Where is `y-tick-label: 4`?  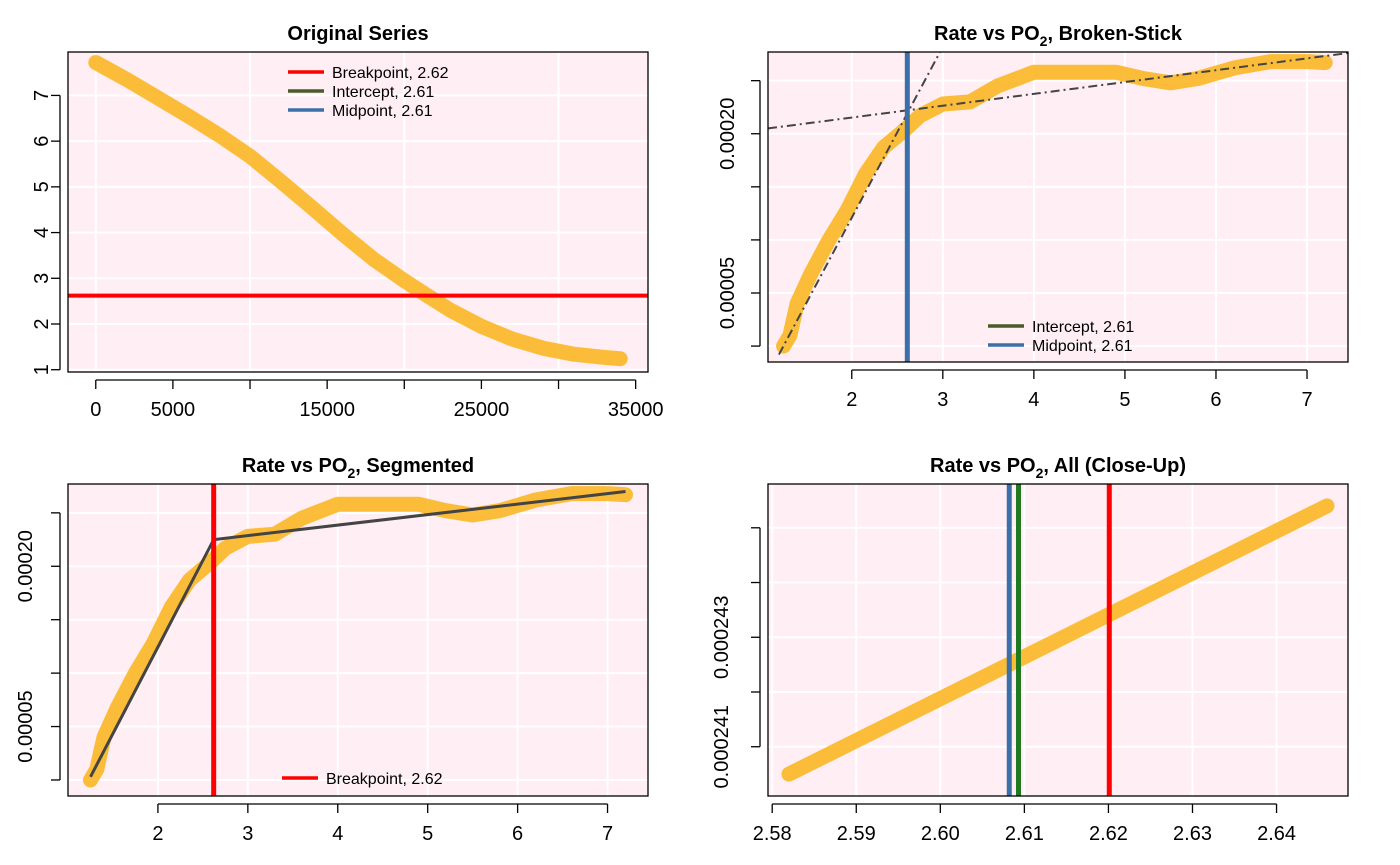
y-tick-label: 4 is located at coordinates (42, 232).